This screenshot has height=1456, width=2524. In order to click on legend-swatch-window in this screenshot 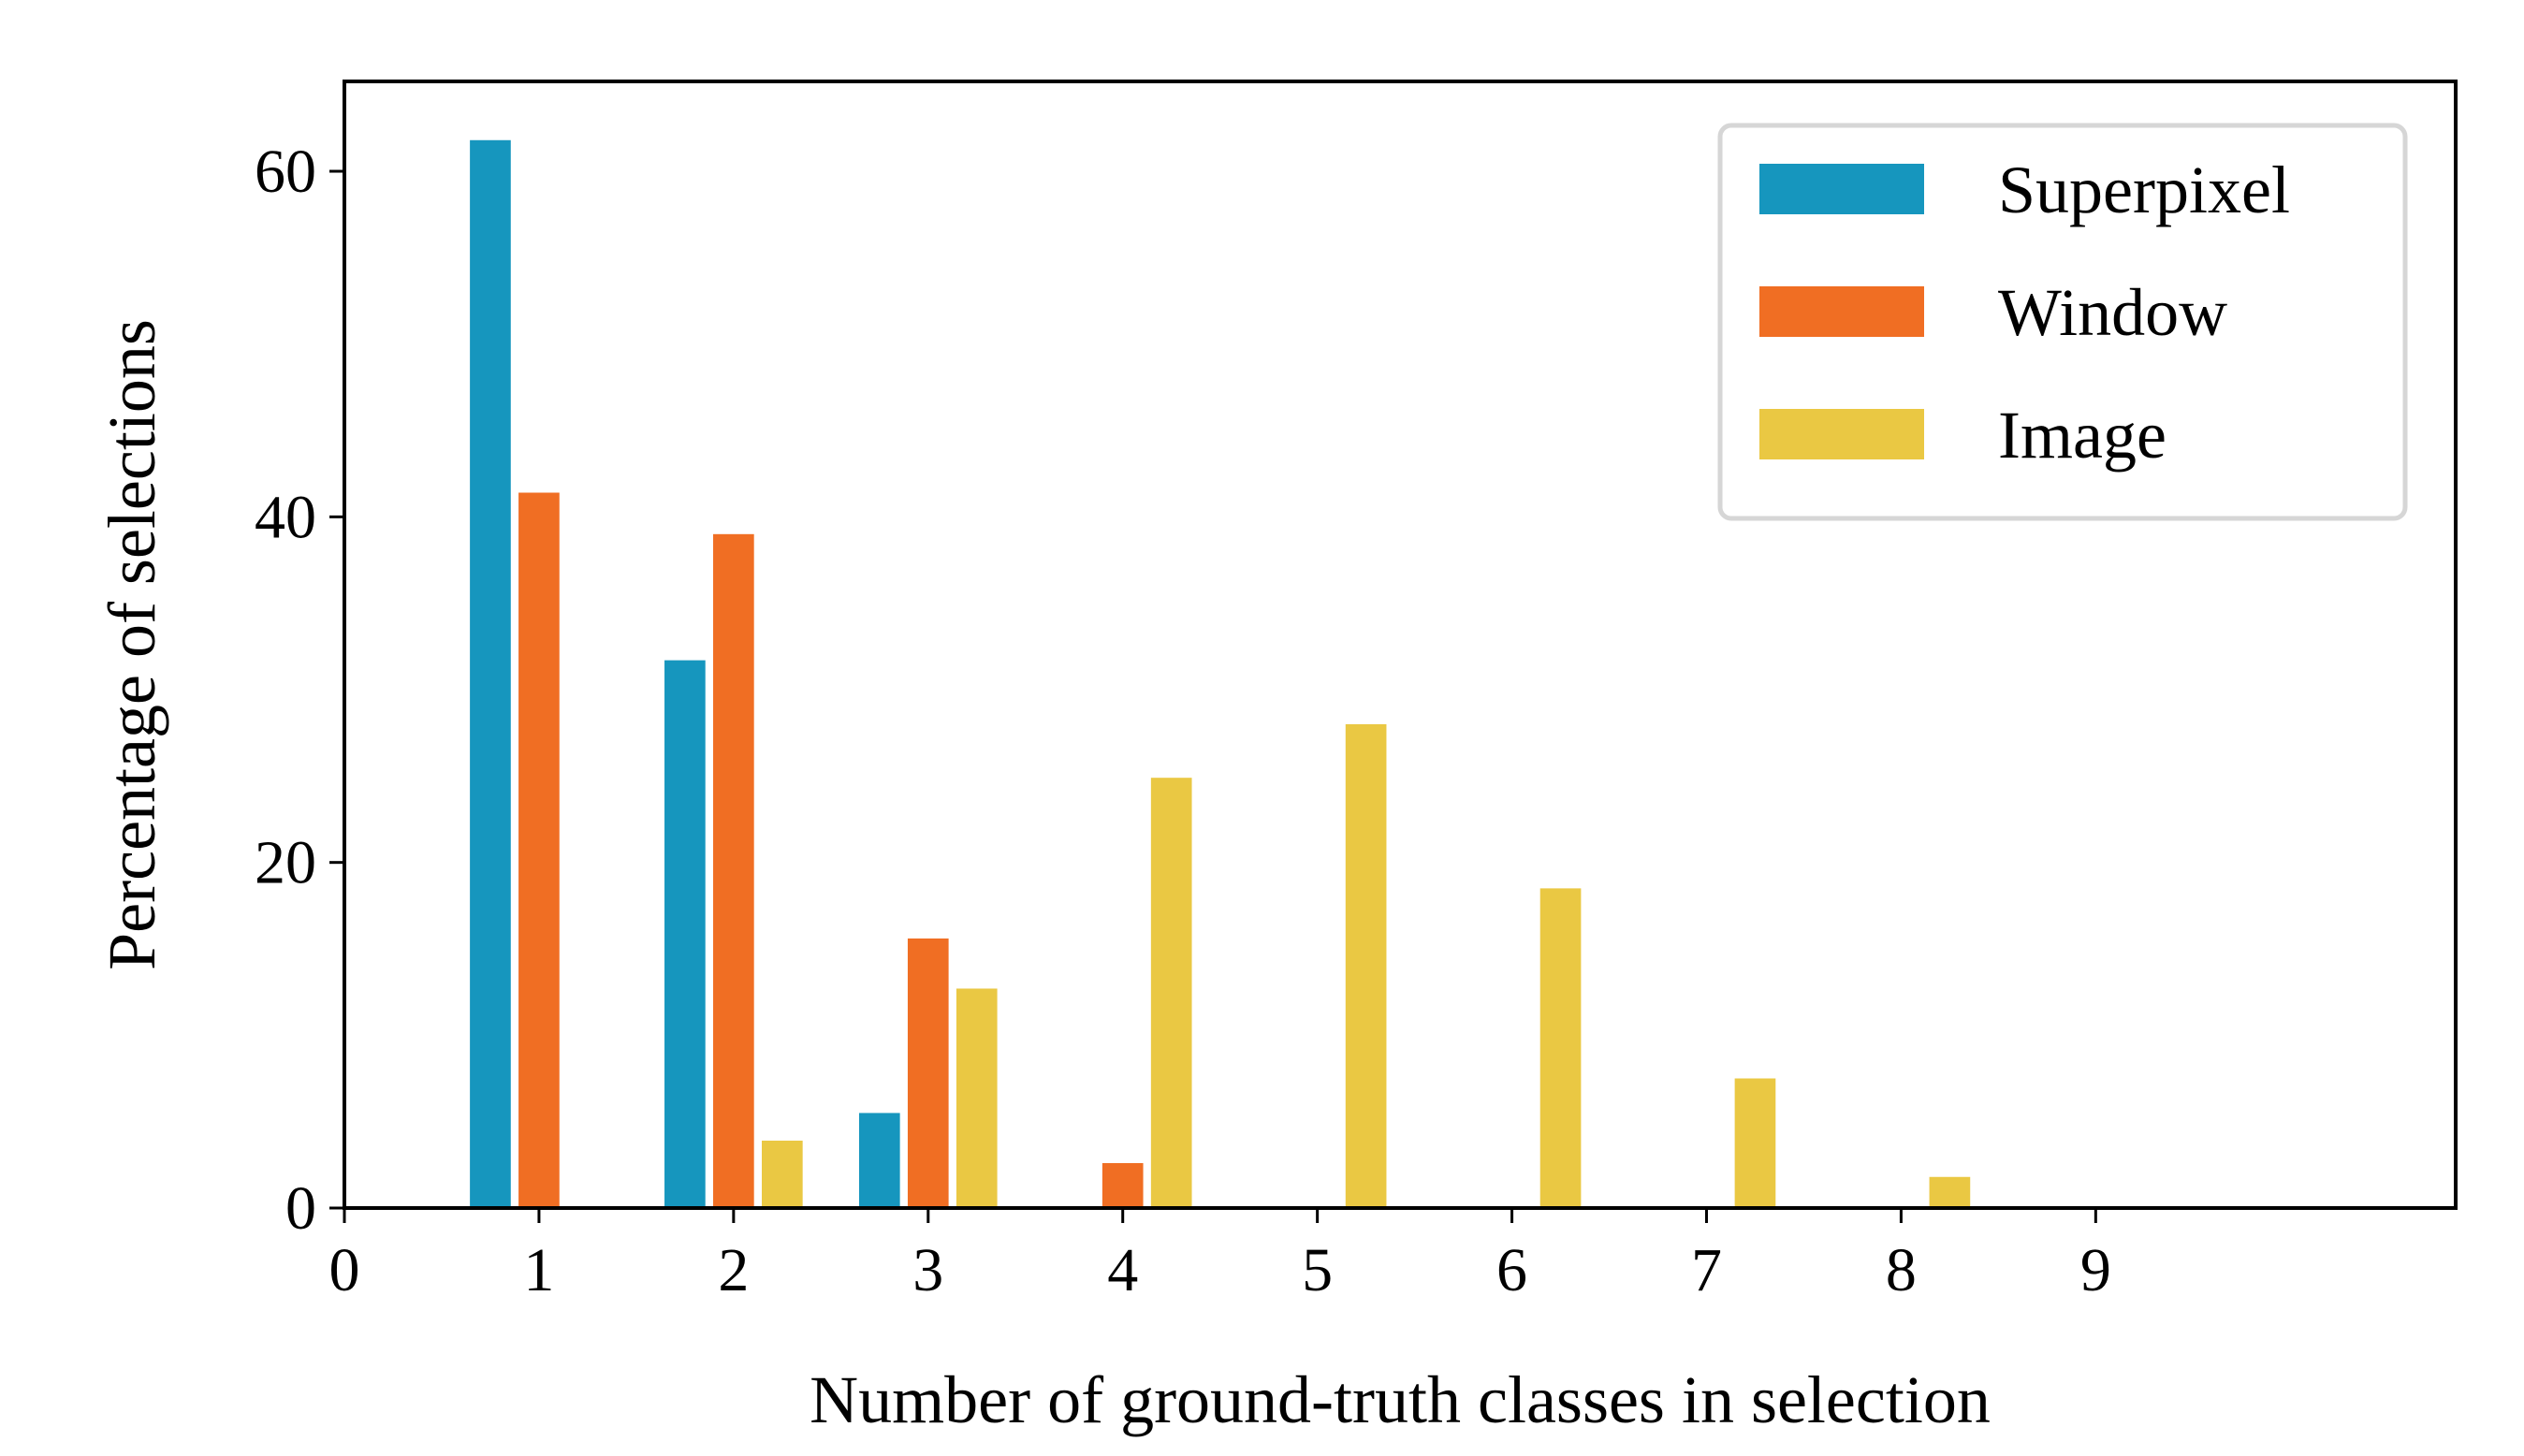, I will do `click(1841, 311)`.